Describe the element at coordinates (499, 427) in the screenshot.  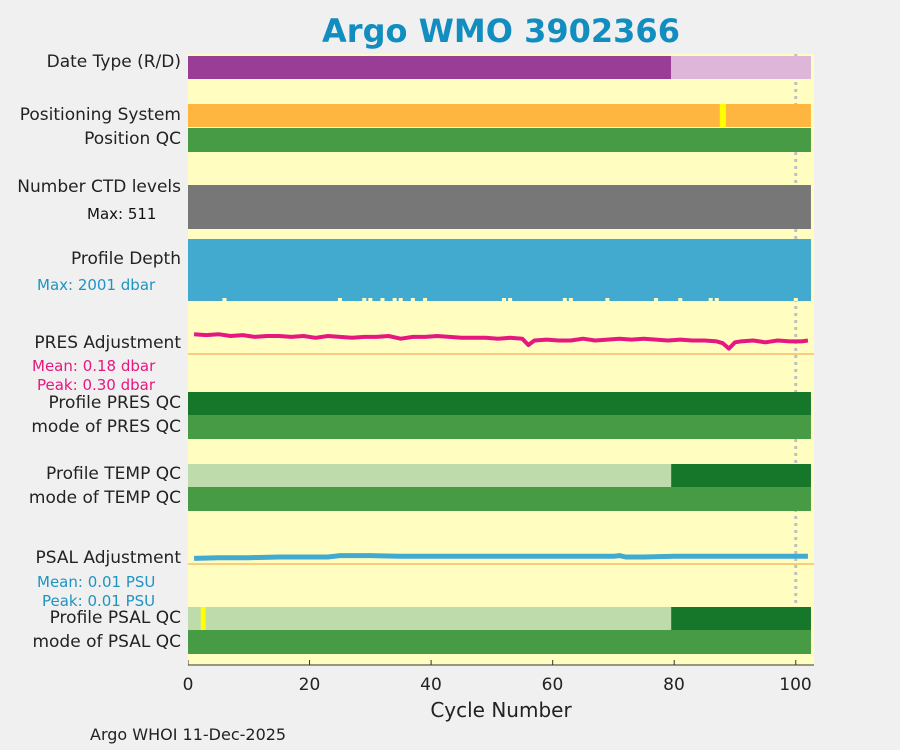
I see `mode-pres-qc-segment` at that location.